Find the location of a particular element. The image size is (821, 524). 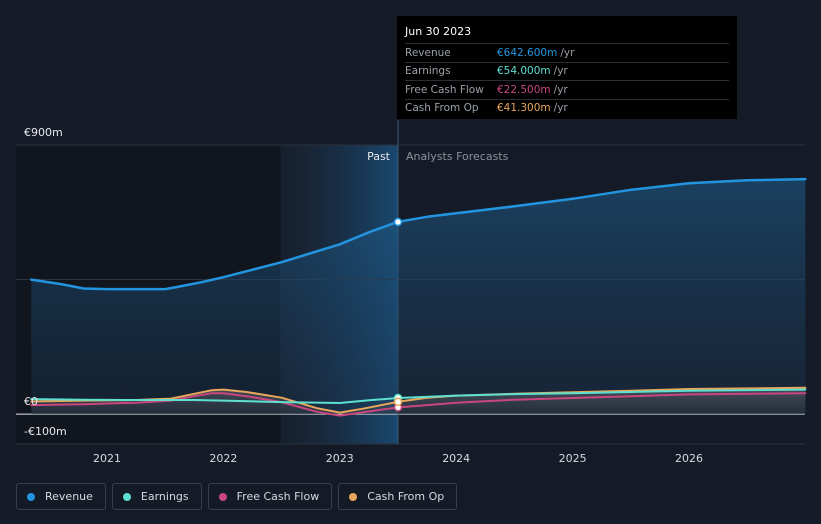

legend-item-revenue: Revenue is located at coordinates (61, 496).